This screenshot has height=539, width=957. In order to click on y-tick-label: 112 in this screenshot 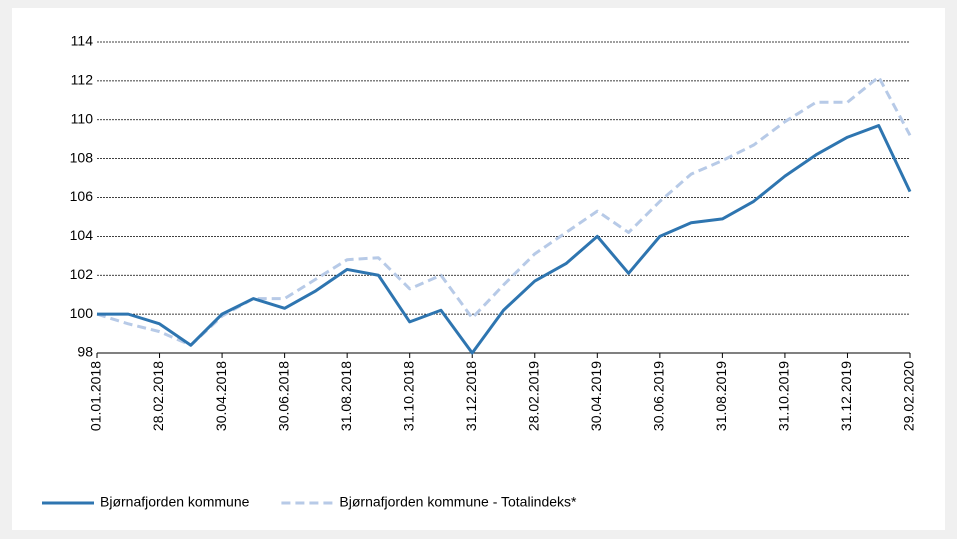, I will do `click(82, 80)`.